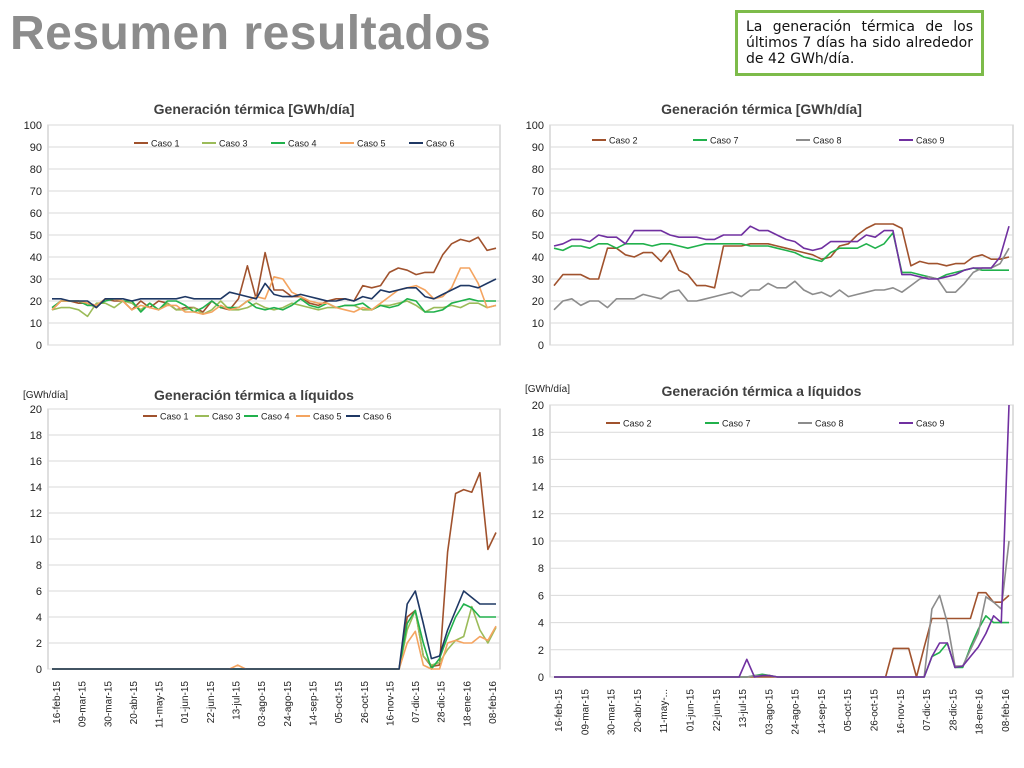 The width and height of the screenshot is (1024, 768). What do you see at coordinates (930, 141) in the screenshot?
I see `legend-label-caso-9: Caso 9` at bounding box center [930, 141].